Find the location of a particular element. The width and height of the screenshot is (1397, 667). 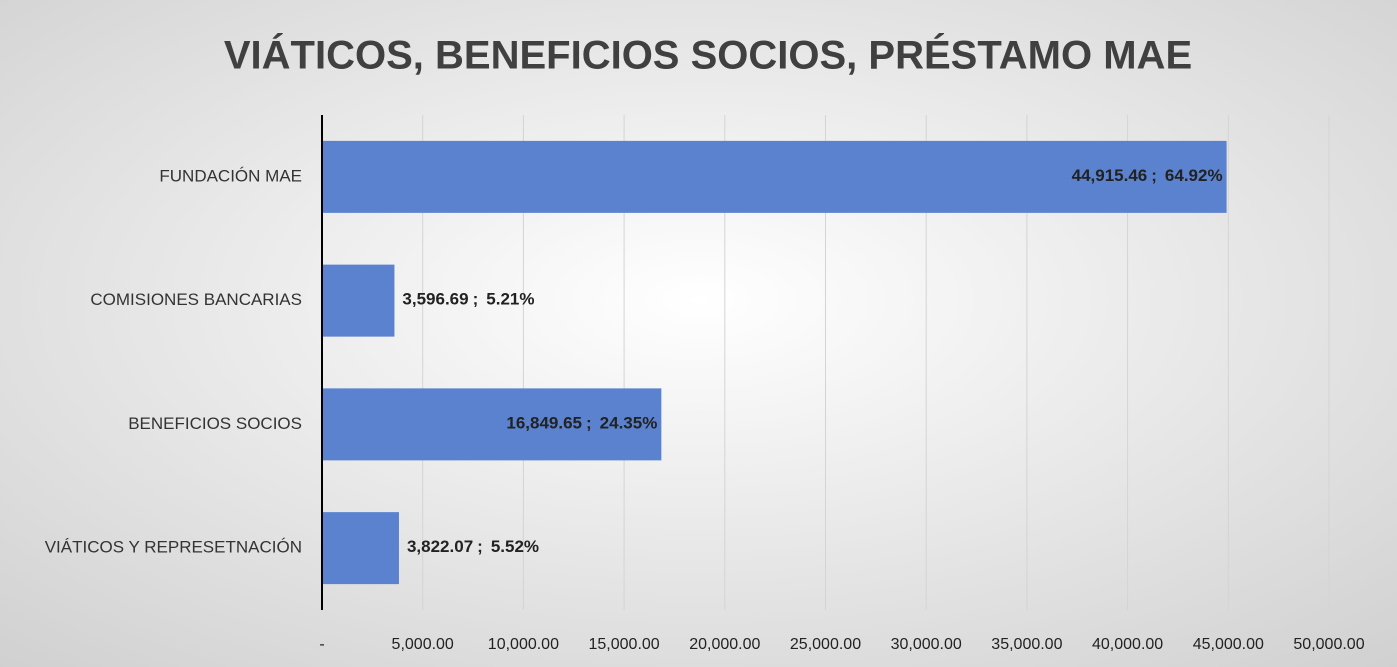

value-label: 16,849.65 is located at coordinates (544, 423).